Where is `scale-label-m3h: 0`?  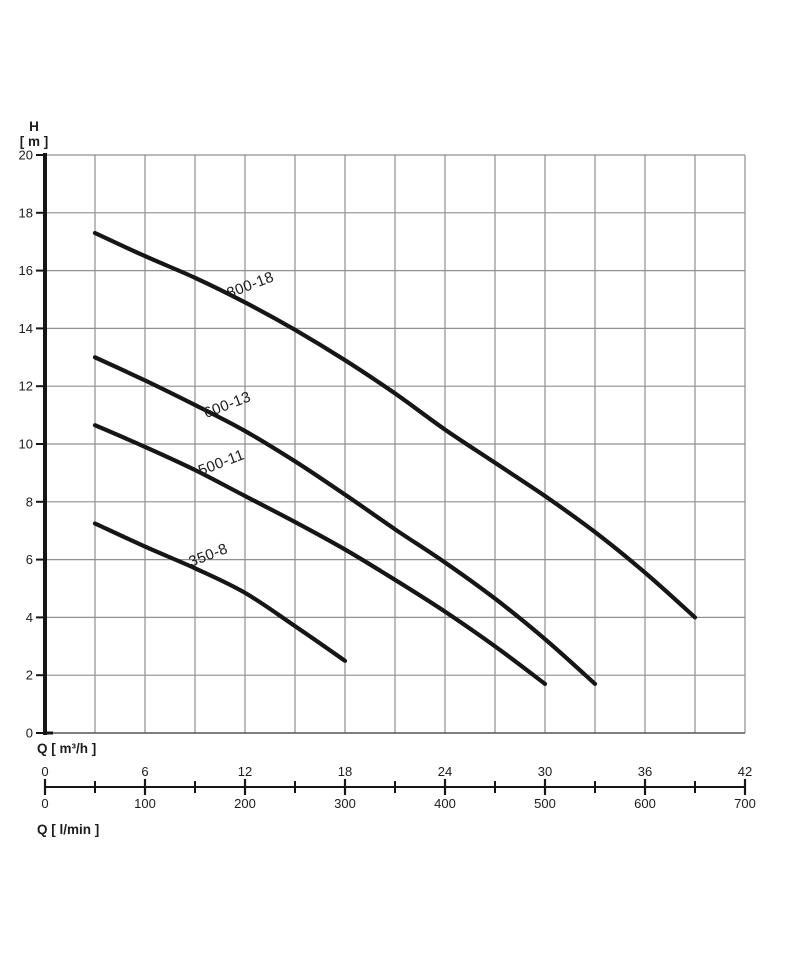 scale-label-m3h: 0 is located at coordinates (44, 771).